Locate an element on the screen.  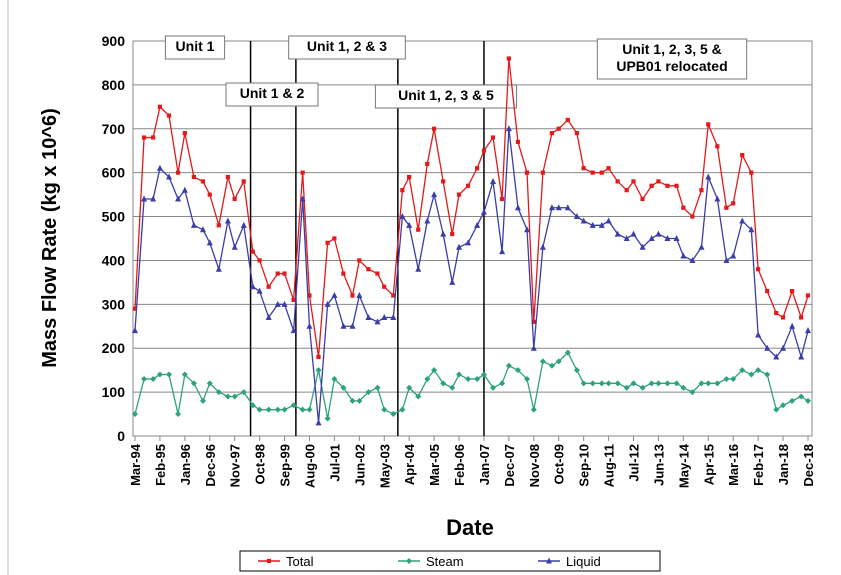
legend-box is located at coordinates (450, 561).